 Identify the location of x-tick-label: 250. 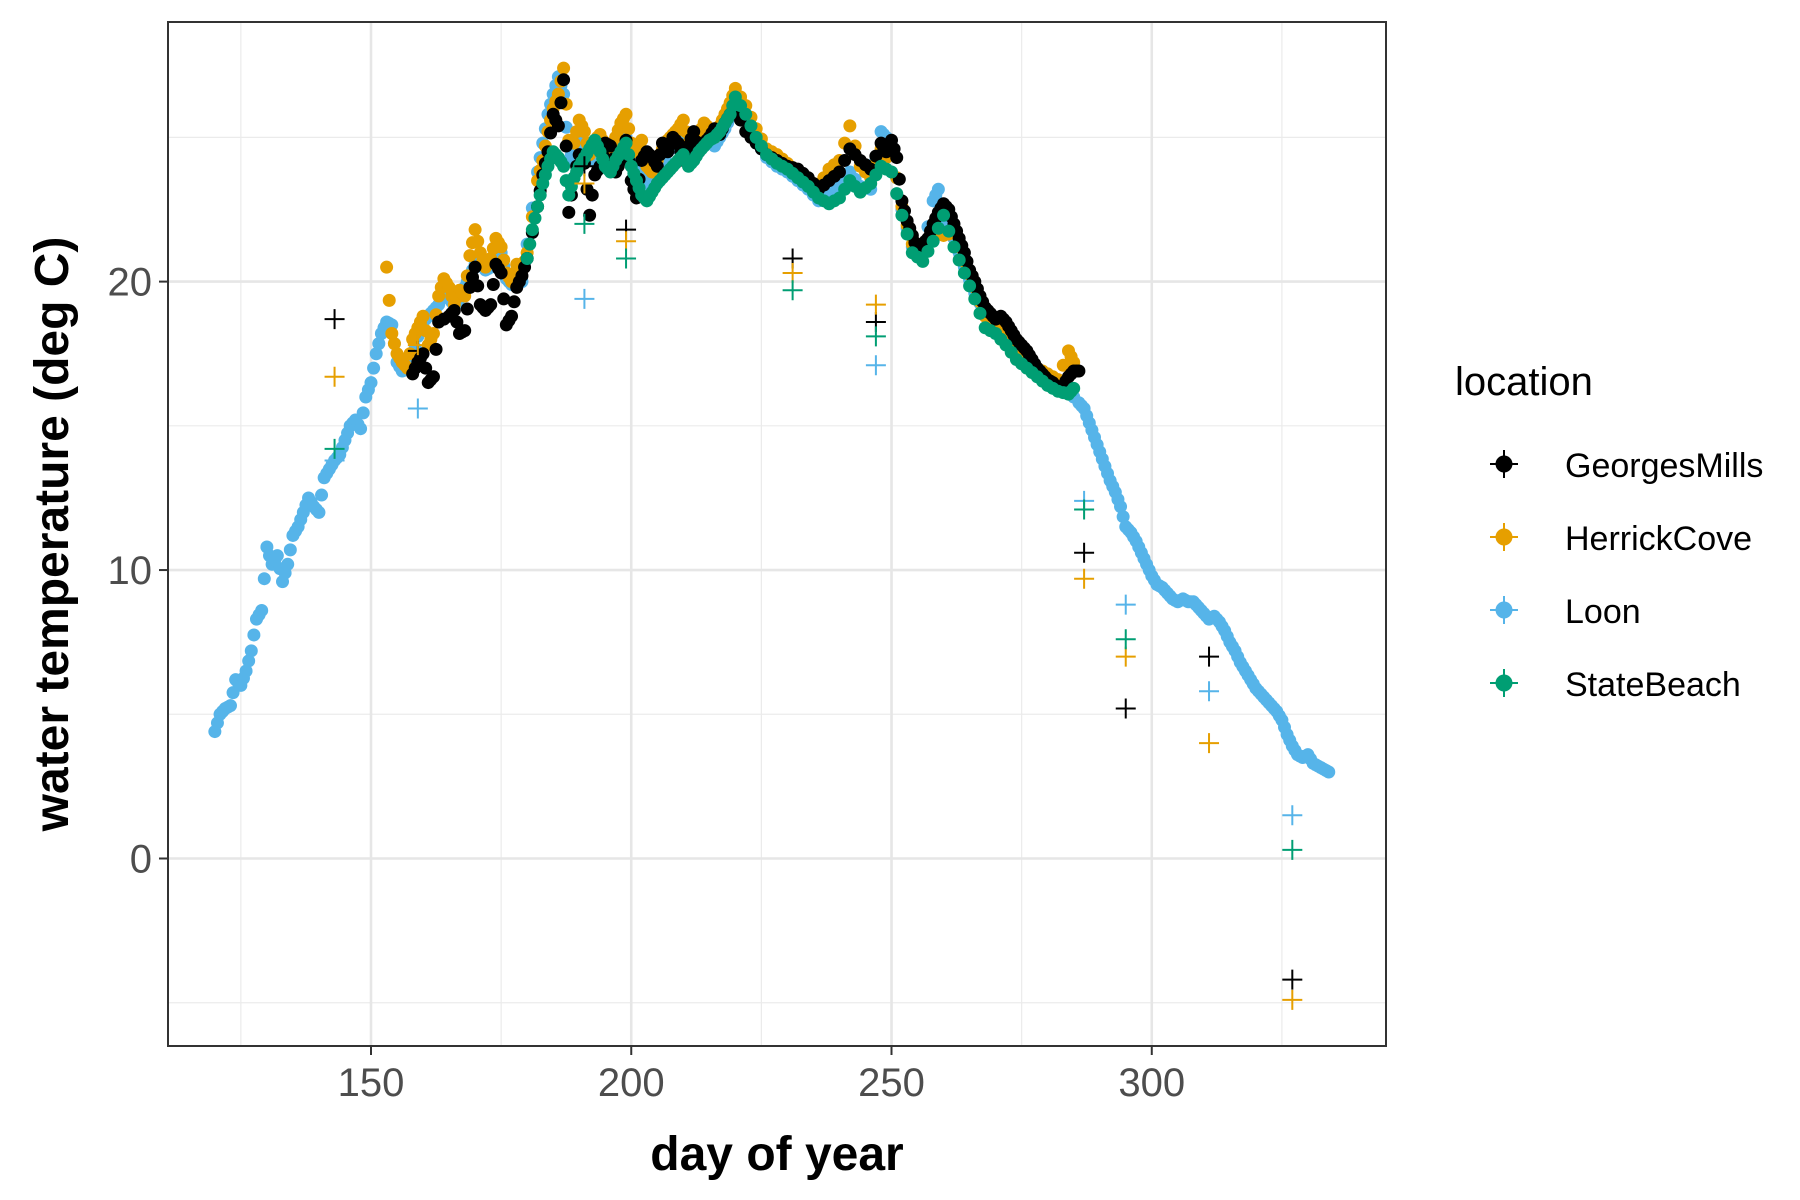
(891, 1083).